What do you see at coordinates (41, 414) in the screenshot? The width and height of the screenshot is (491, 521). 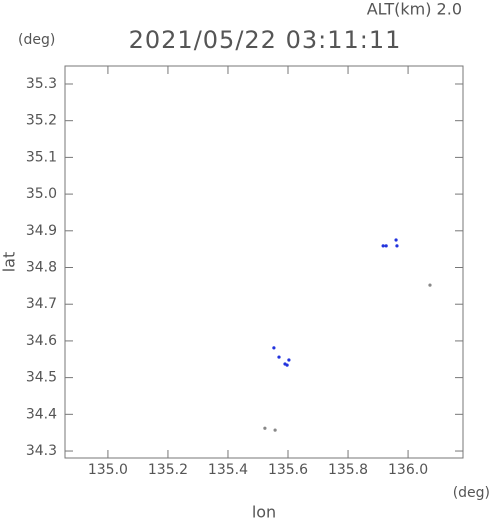 I see `y-tick-label: 34.4` at bounding box center [41, 414].